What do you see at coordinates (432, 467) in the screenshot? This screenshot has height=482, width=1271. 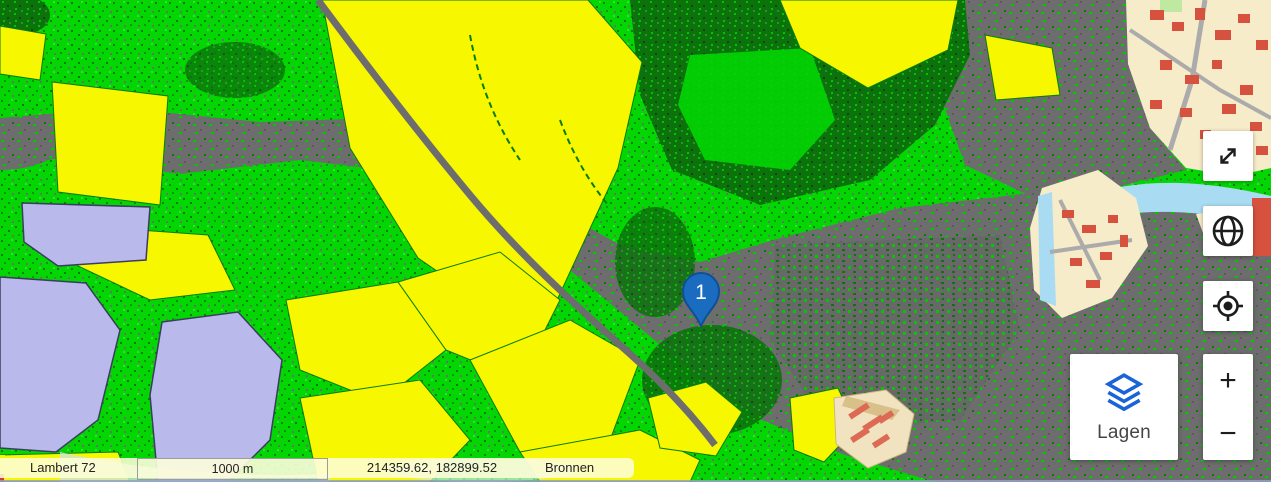 I see `mouse-coordinates: 214359.62, 182899.52` at bounding box center [432, 467].